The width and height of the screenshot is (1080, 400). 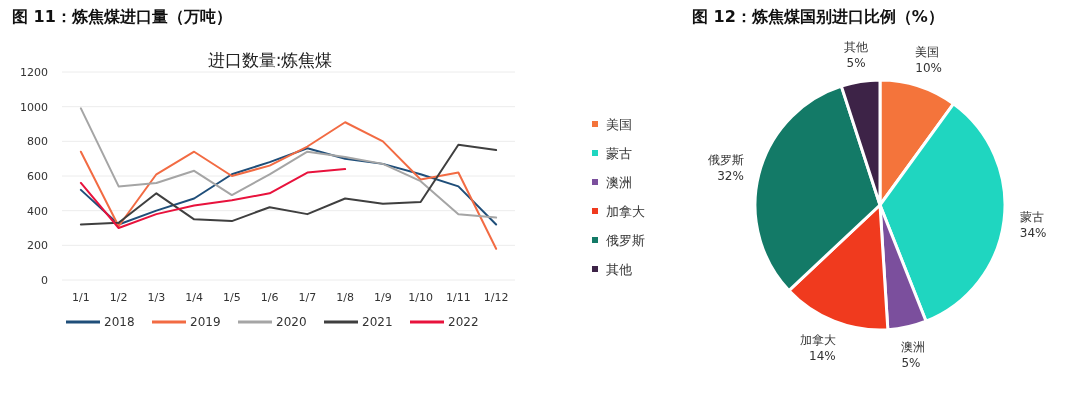 What do you see at coordinates (44, 280) in the screenshot?
I see `y-tick-label: 0` at bounding box center [44, 280].